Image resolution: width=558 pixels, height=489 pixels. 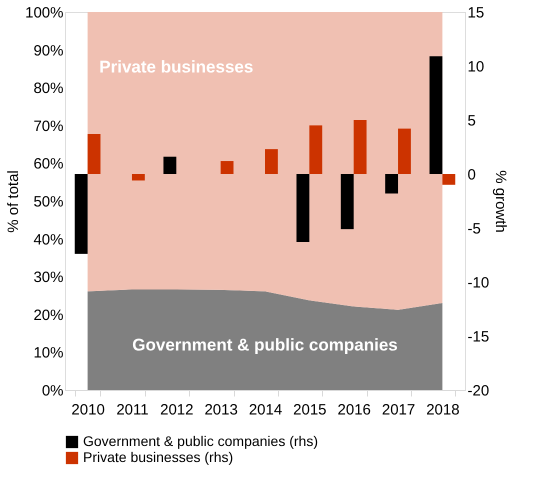 I want to click on x-tick-label: 2015, so click(x=310, y=410).